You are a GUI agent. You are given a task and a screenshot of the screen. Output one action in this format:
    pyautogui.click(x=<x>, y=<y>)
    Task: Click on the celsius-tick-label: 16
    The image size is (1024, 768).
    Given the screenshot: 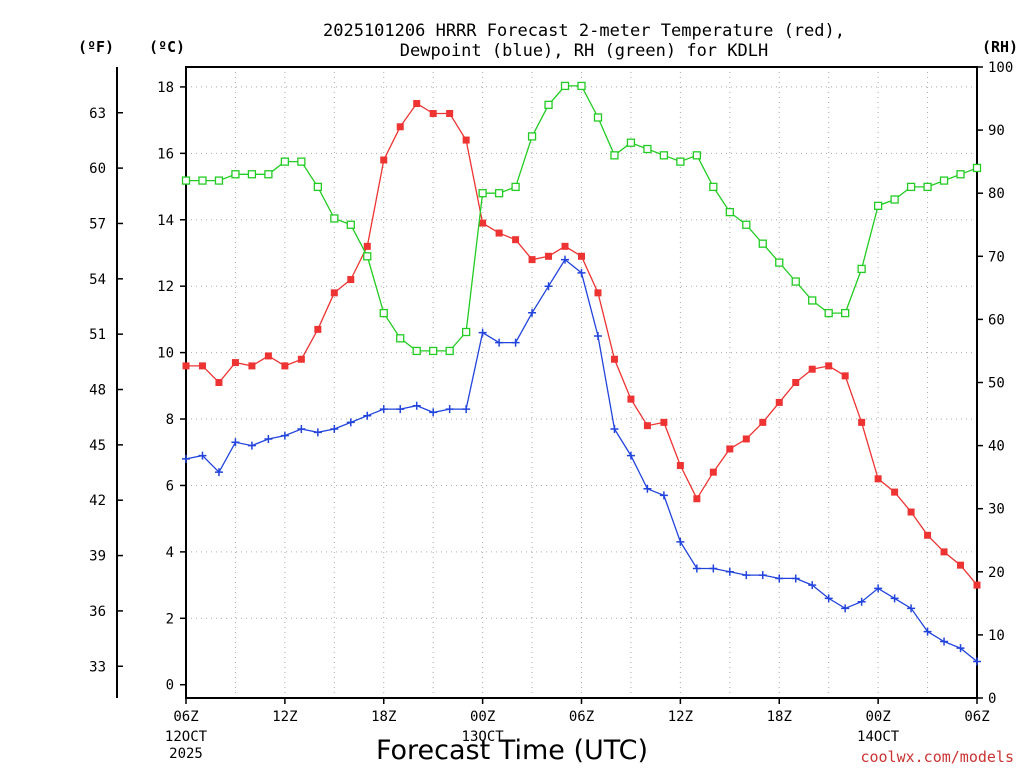 What is the action you would take?
    pyautogui.click(x=165, y=154)
    